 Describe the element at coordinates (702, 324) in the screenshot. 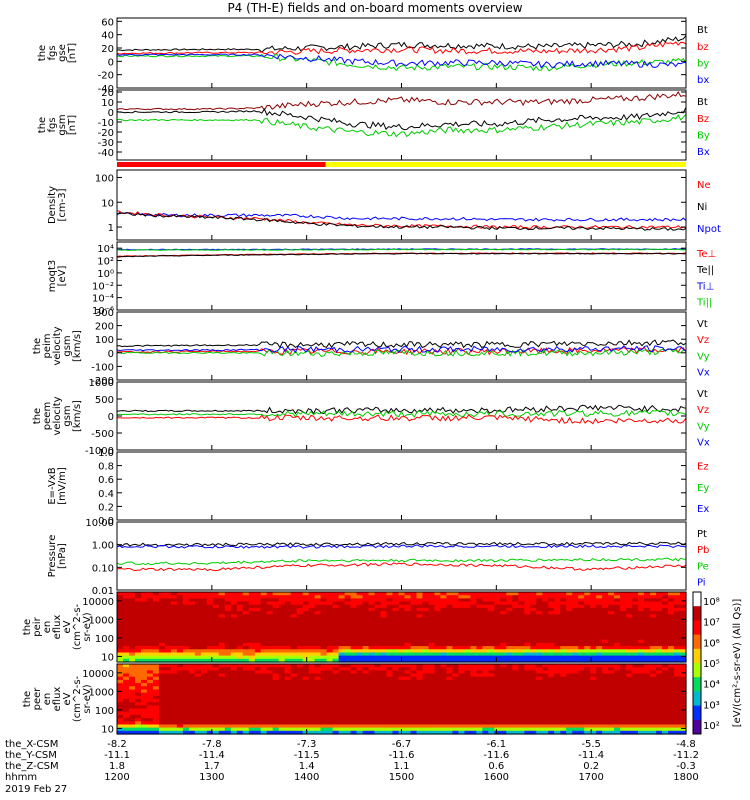

I see `legend-vt: Vt` at that location.